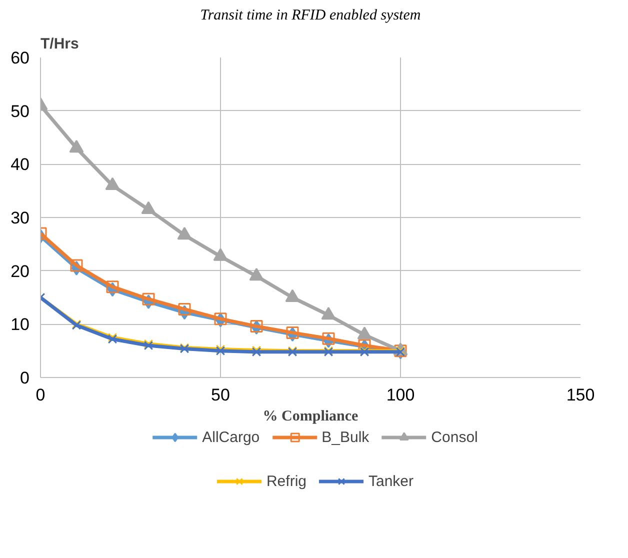  Describe the element at coordinates (20, 271) in the screenshot. I see `y-tick-label: 20` at that location.